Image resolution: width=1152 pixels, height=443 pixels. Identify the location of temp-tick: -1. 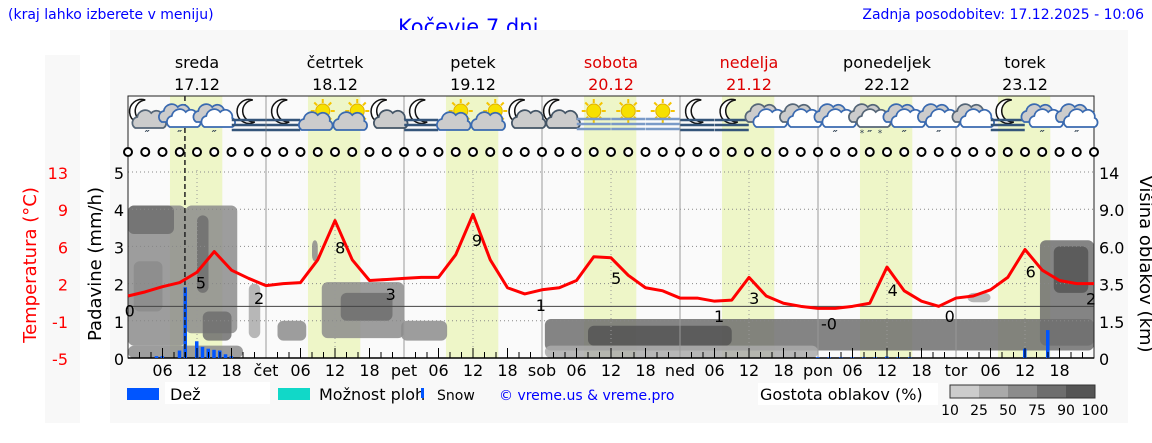
(60, 322).